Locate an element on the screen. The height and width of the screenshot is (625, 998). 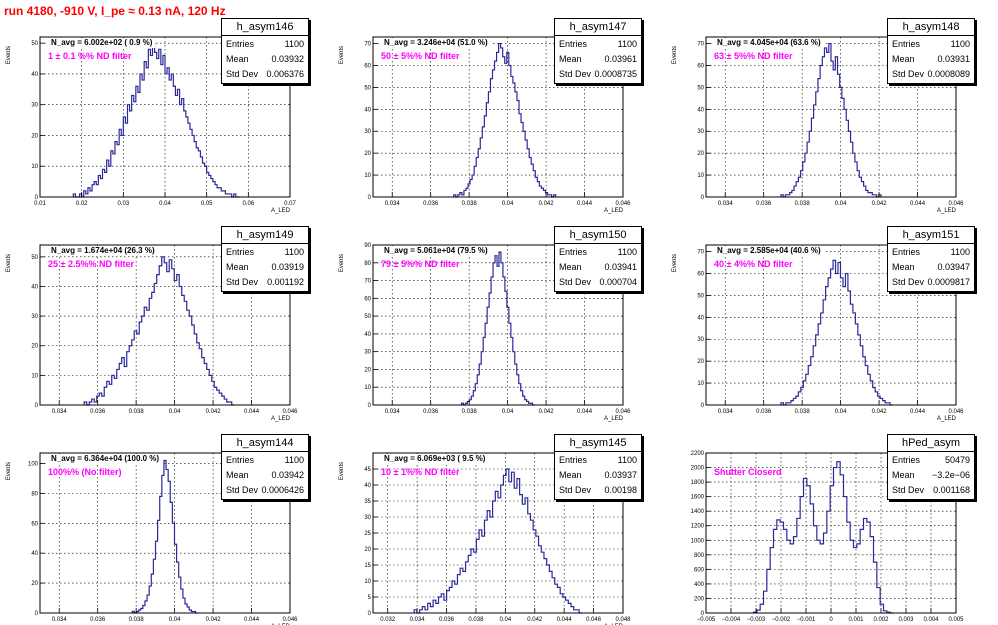
stats-mean-row: Mean −3.2e−06 is located at coordinates (931, 474).